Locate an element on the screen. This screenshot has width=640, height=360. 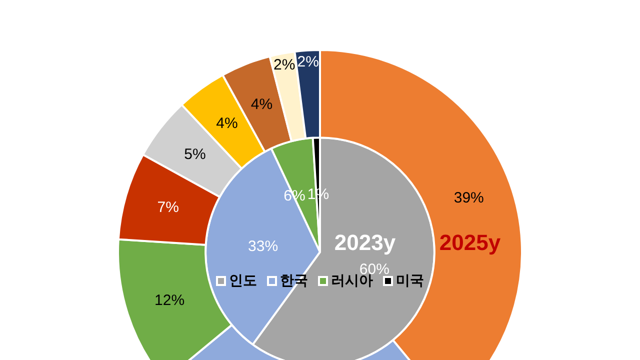
slice-label: 2025y is located at coordinates (470, 243).